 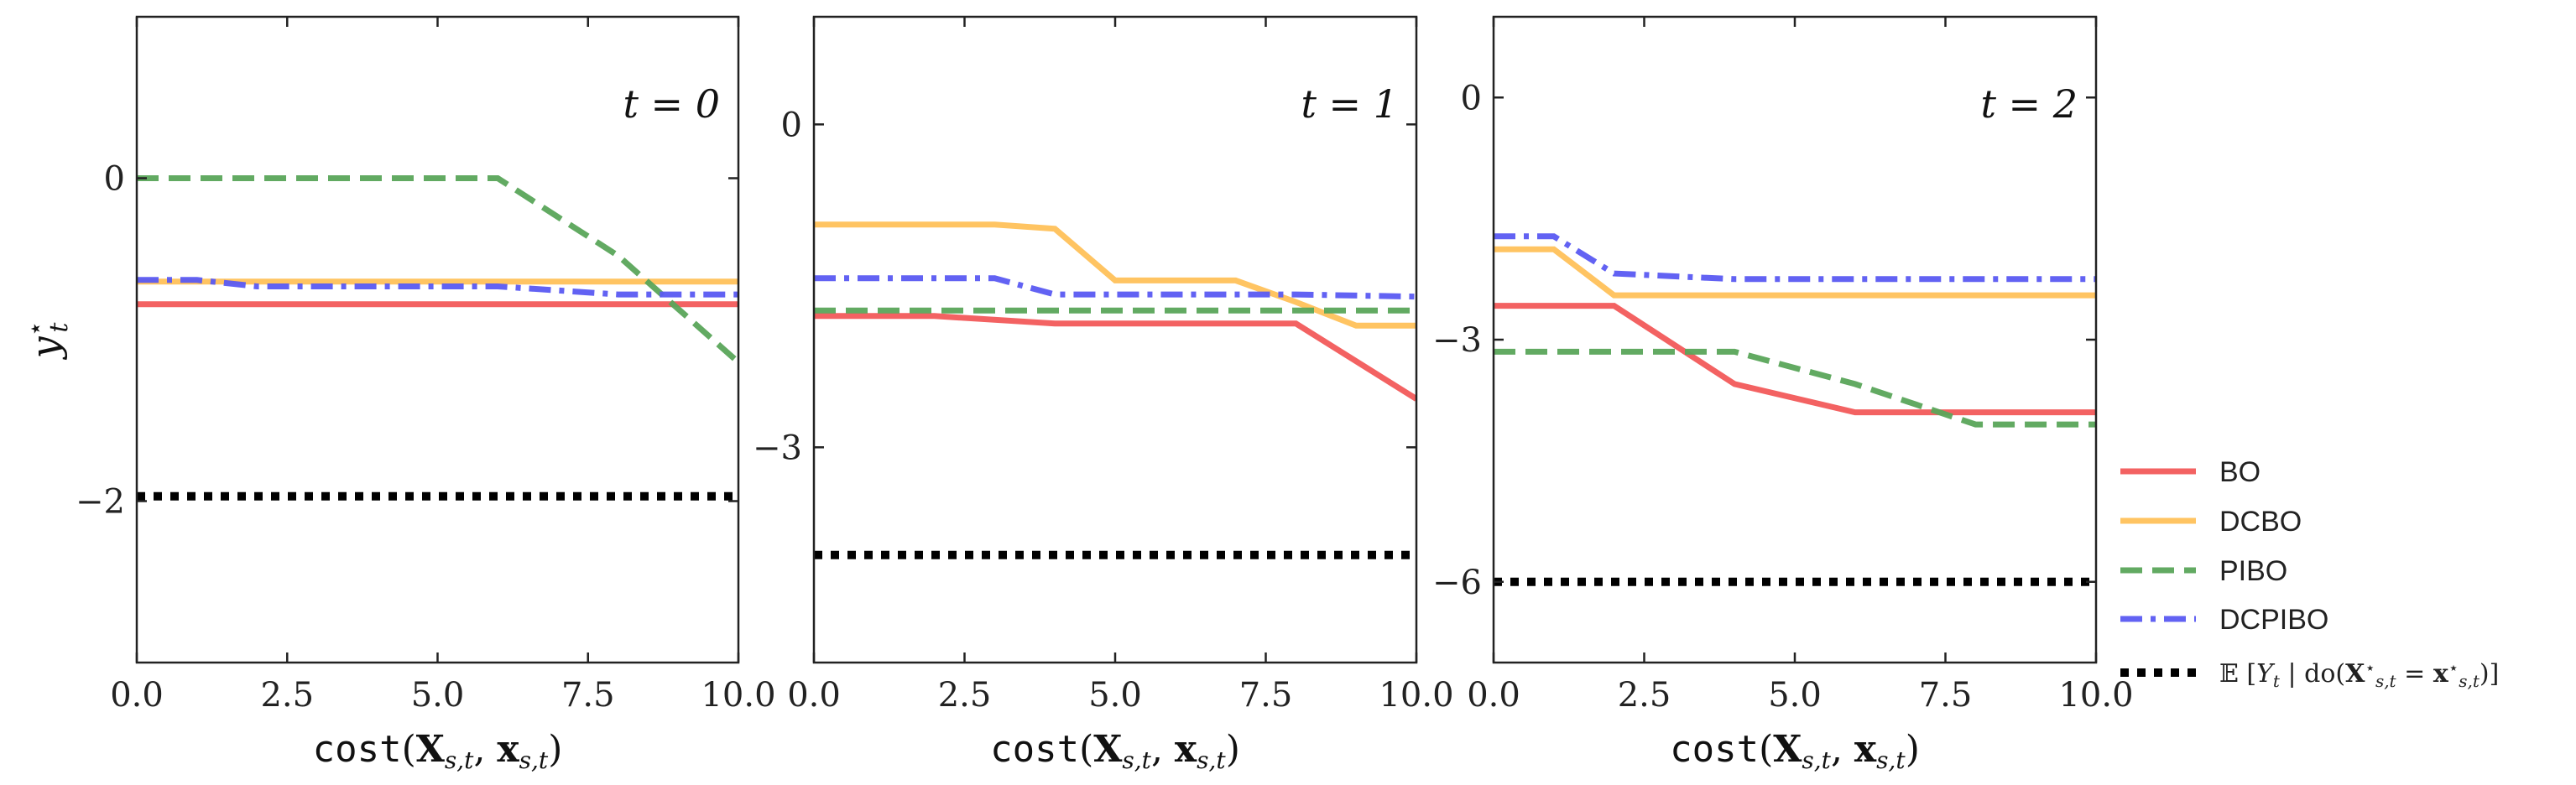 What do you see at coordinates (2260, 522) in the screenshot?
I see `legend-label: DCBO` at bounding box center [2260, 522].